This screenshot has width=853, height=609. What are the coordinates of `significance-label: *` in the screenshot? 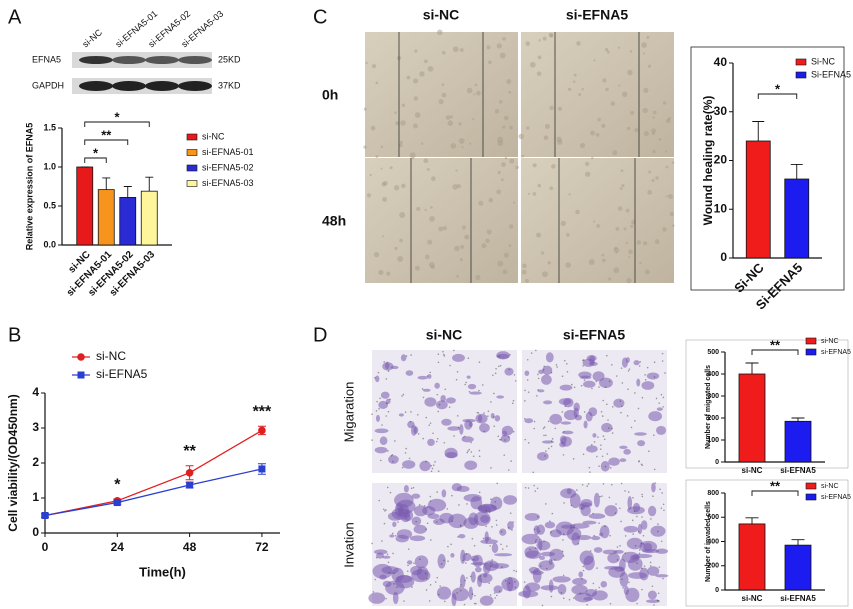 It's located at (96, 152).